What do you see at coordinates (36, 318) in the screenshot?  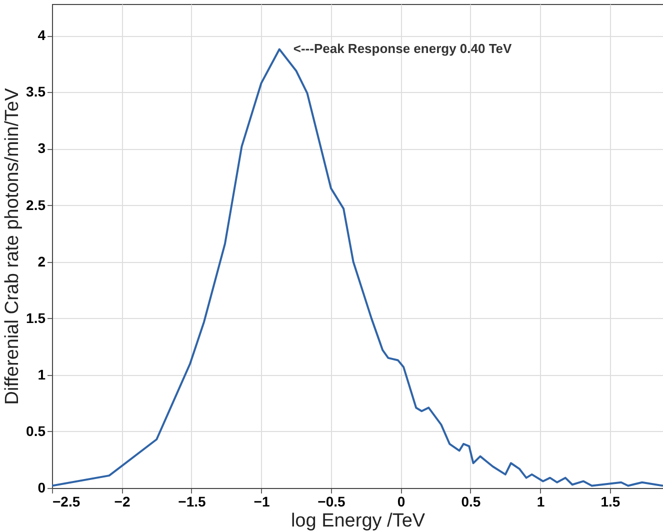 I see `y-tick-label: 1.5` at bounding box center [36, 318].